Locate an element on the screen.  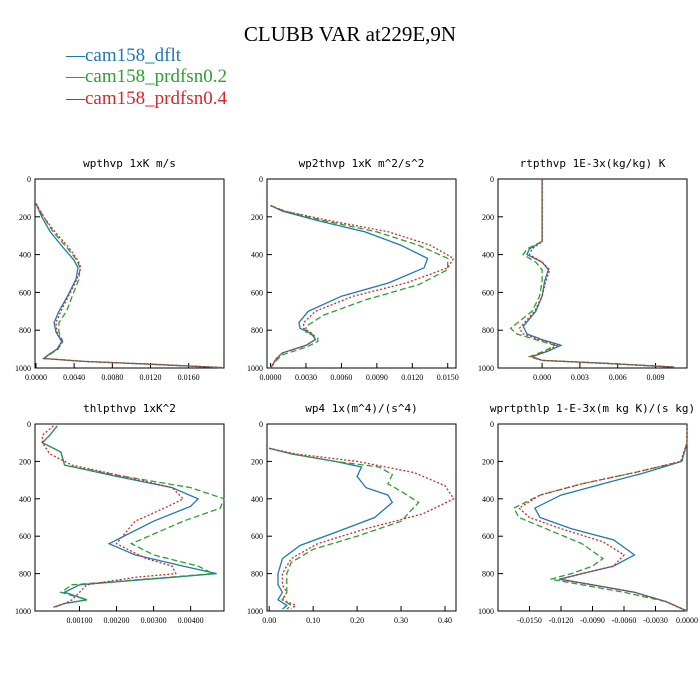
ytick-label-5-5: 1000 is located at coordinates (486, 611).